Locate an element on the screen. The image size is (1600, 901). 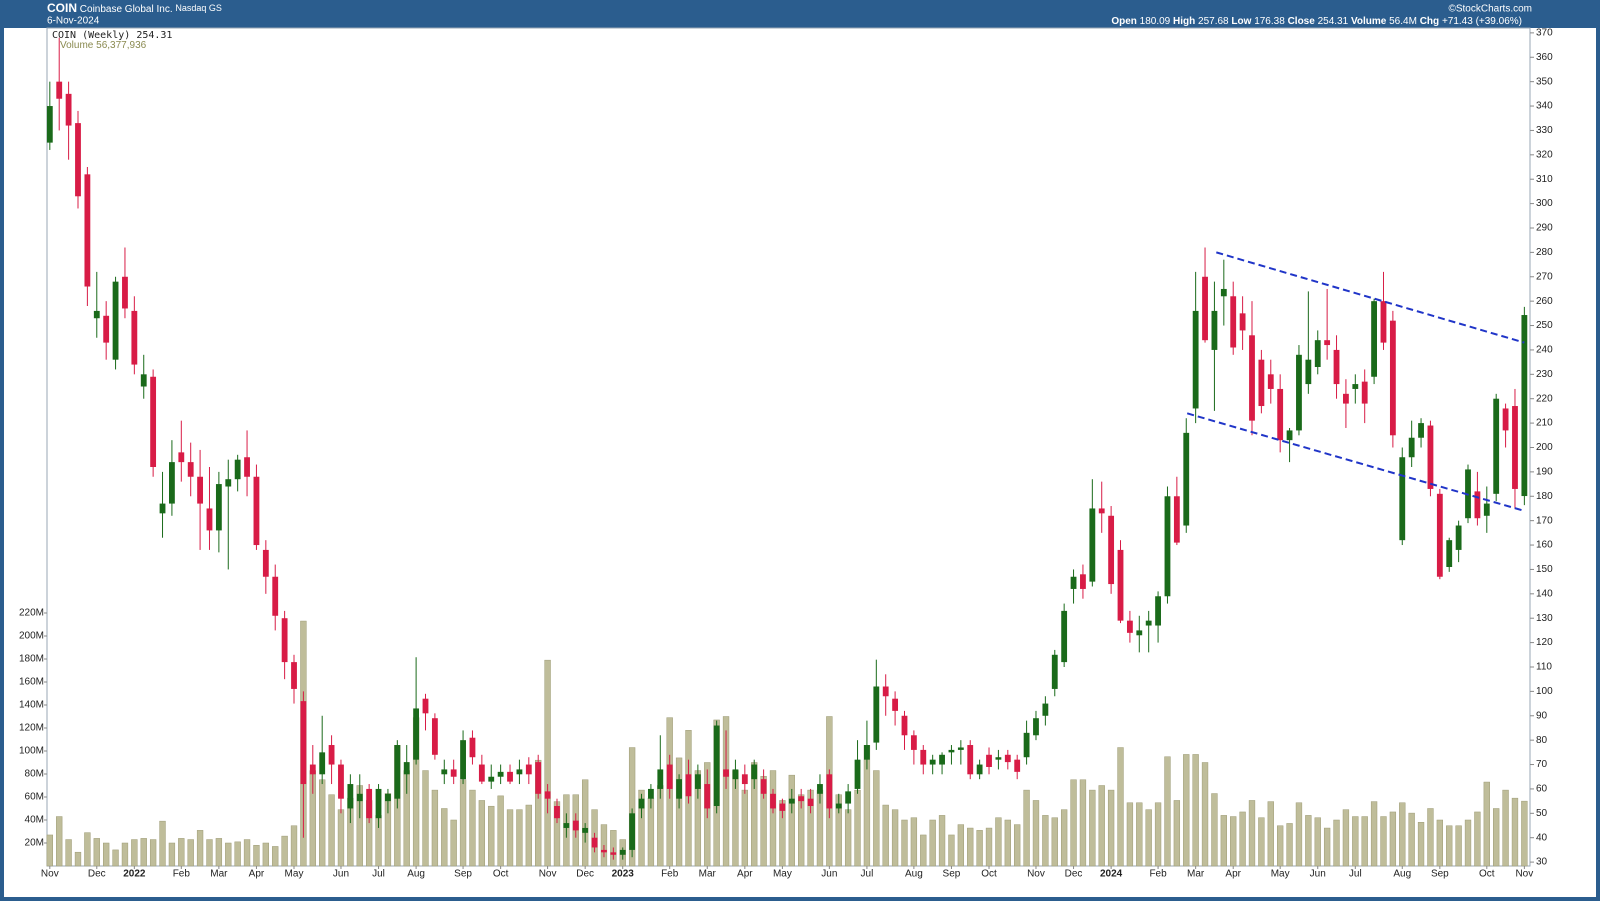
x-tick-label: Aug is located at coordinates (1402, 874).